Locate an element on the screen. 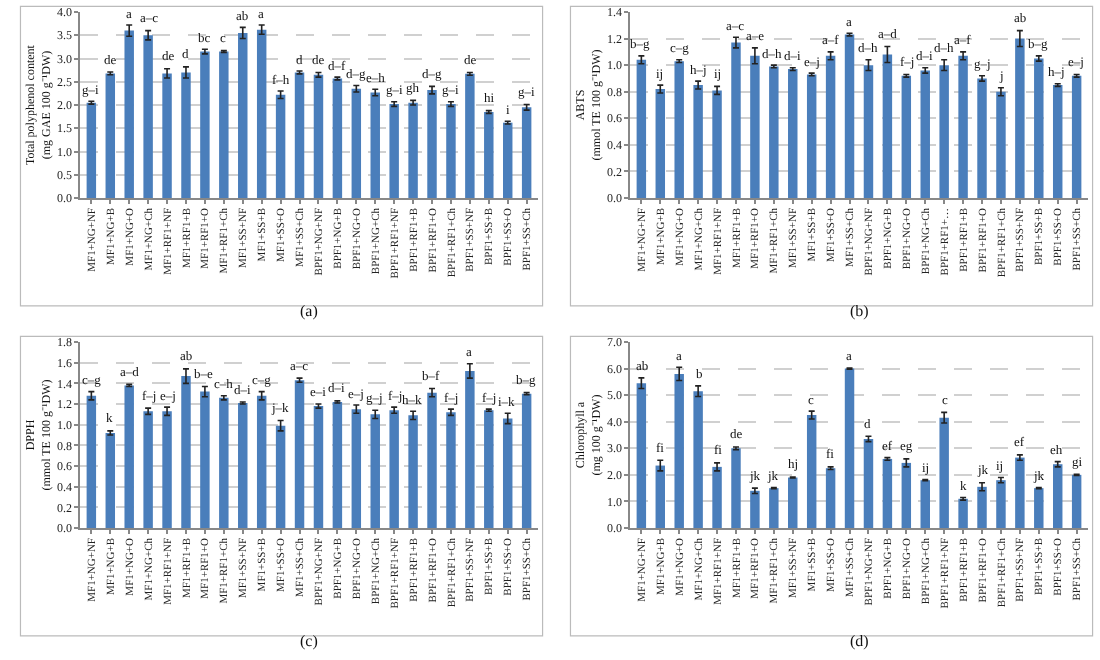  text: (a) is located at coordinates (309, 311).